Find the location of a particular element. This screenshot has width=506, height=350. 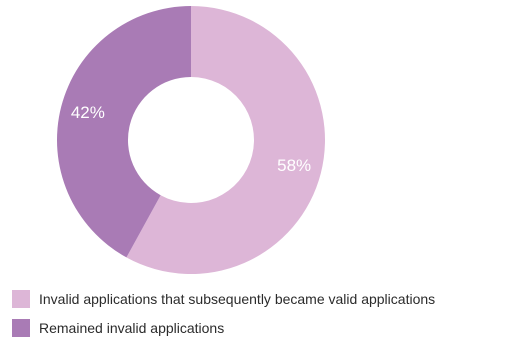

slice-label-invalid: 42% is located at coordinates (88, 112).